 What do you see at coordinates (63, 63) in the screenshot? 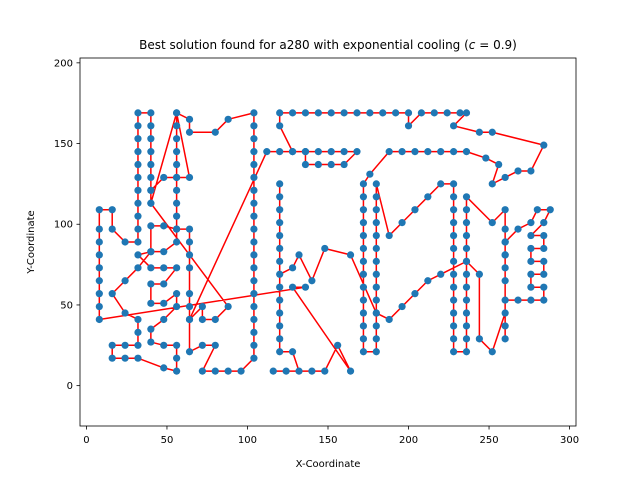
I see `y-tick-label-200: 200` at bounding box center [63, 63].